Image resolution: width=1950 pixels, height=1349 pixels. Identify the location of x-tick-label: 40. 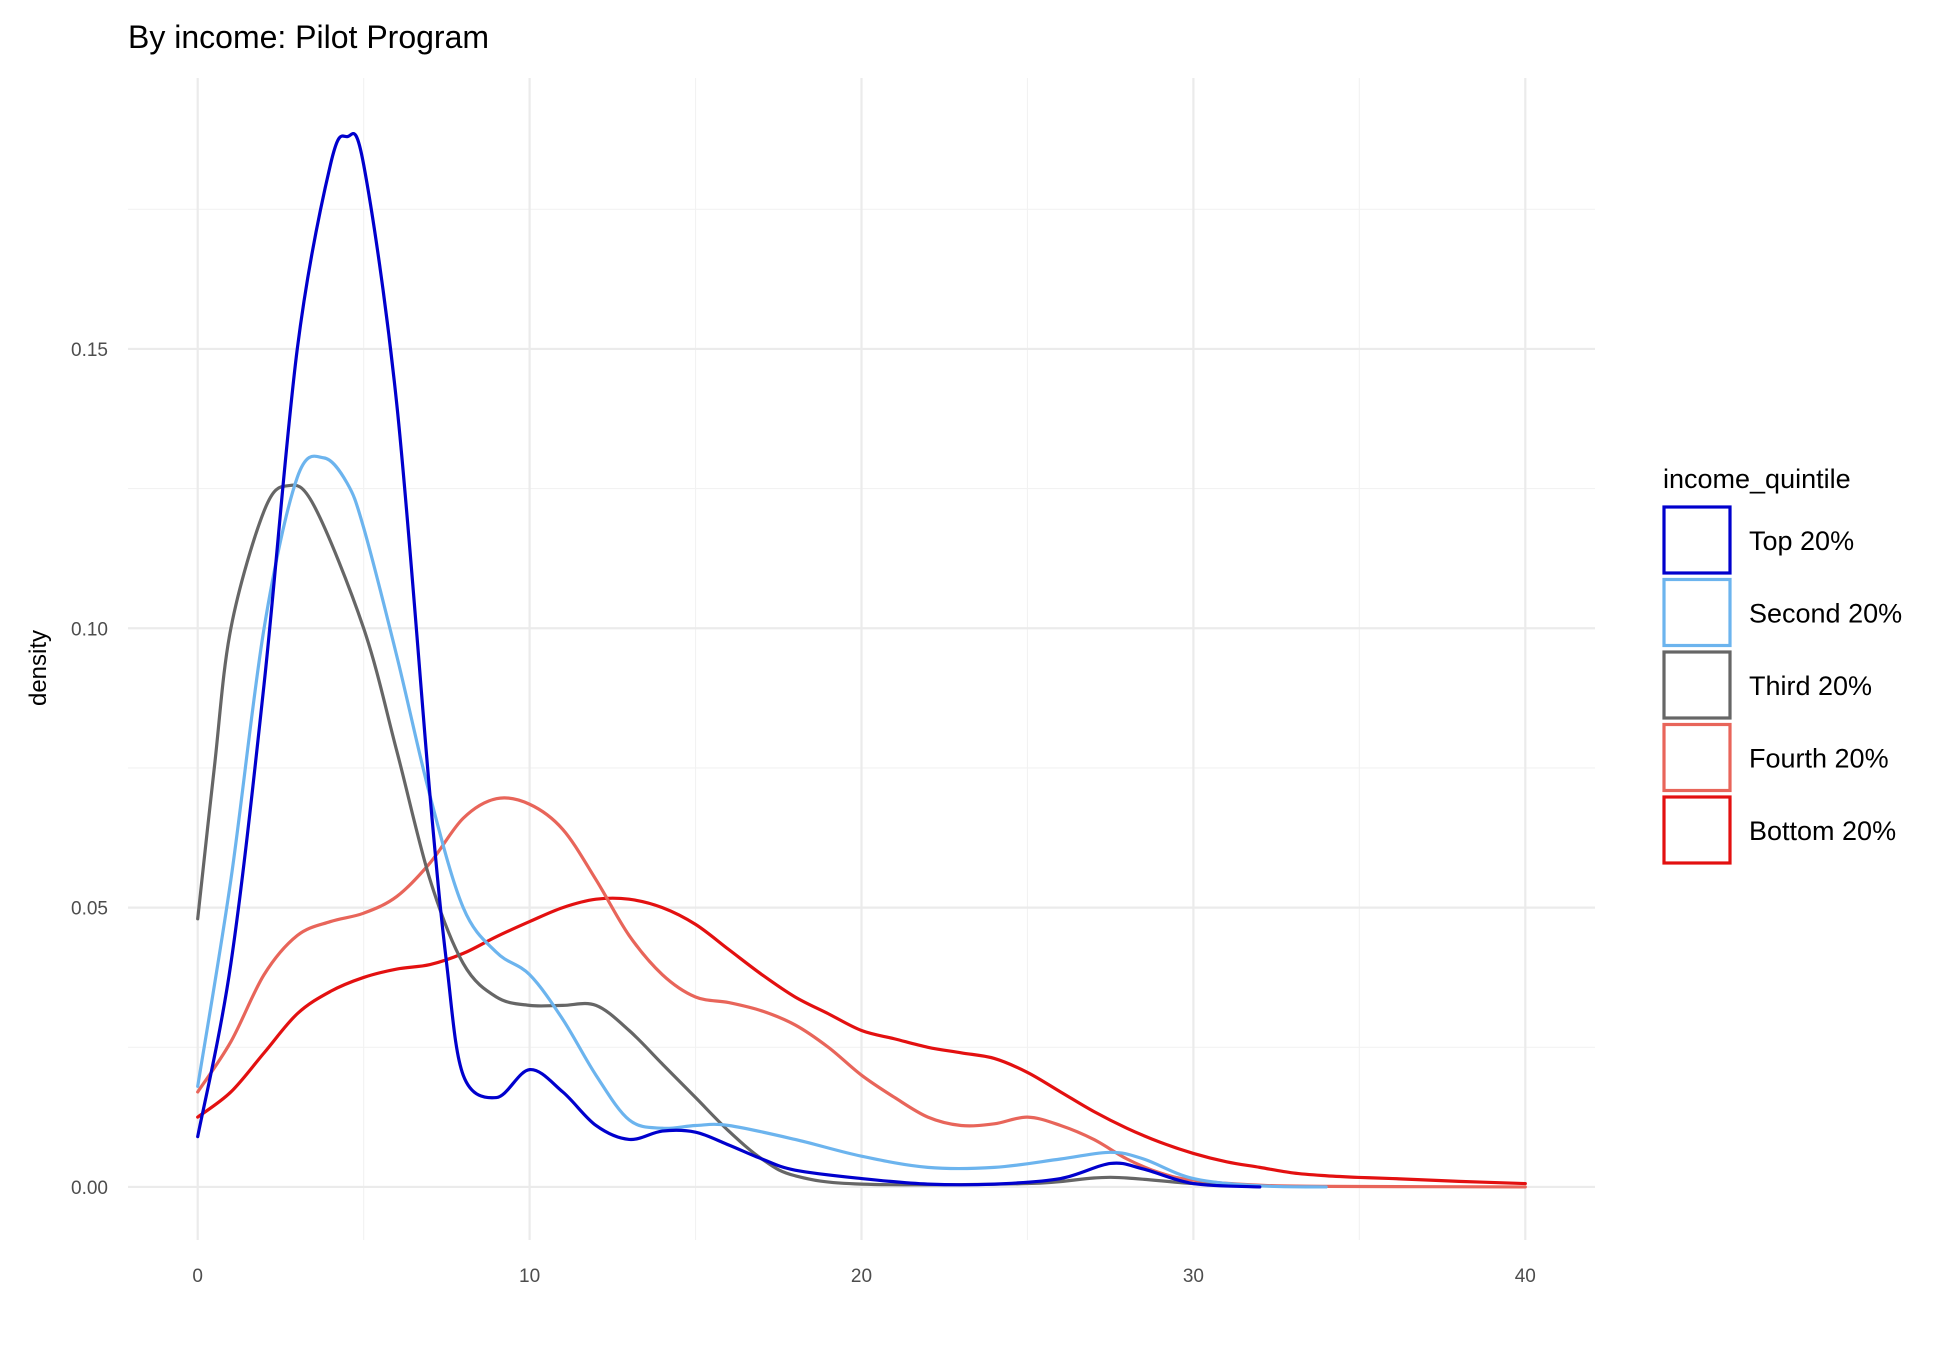
(1525, 1276).